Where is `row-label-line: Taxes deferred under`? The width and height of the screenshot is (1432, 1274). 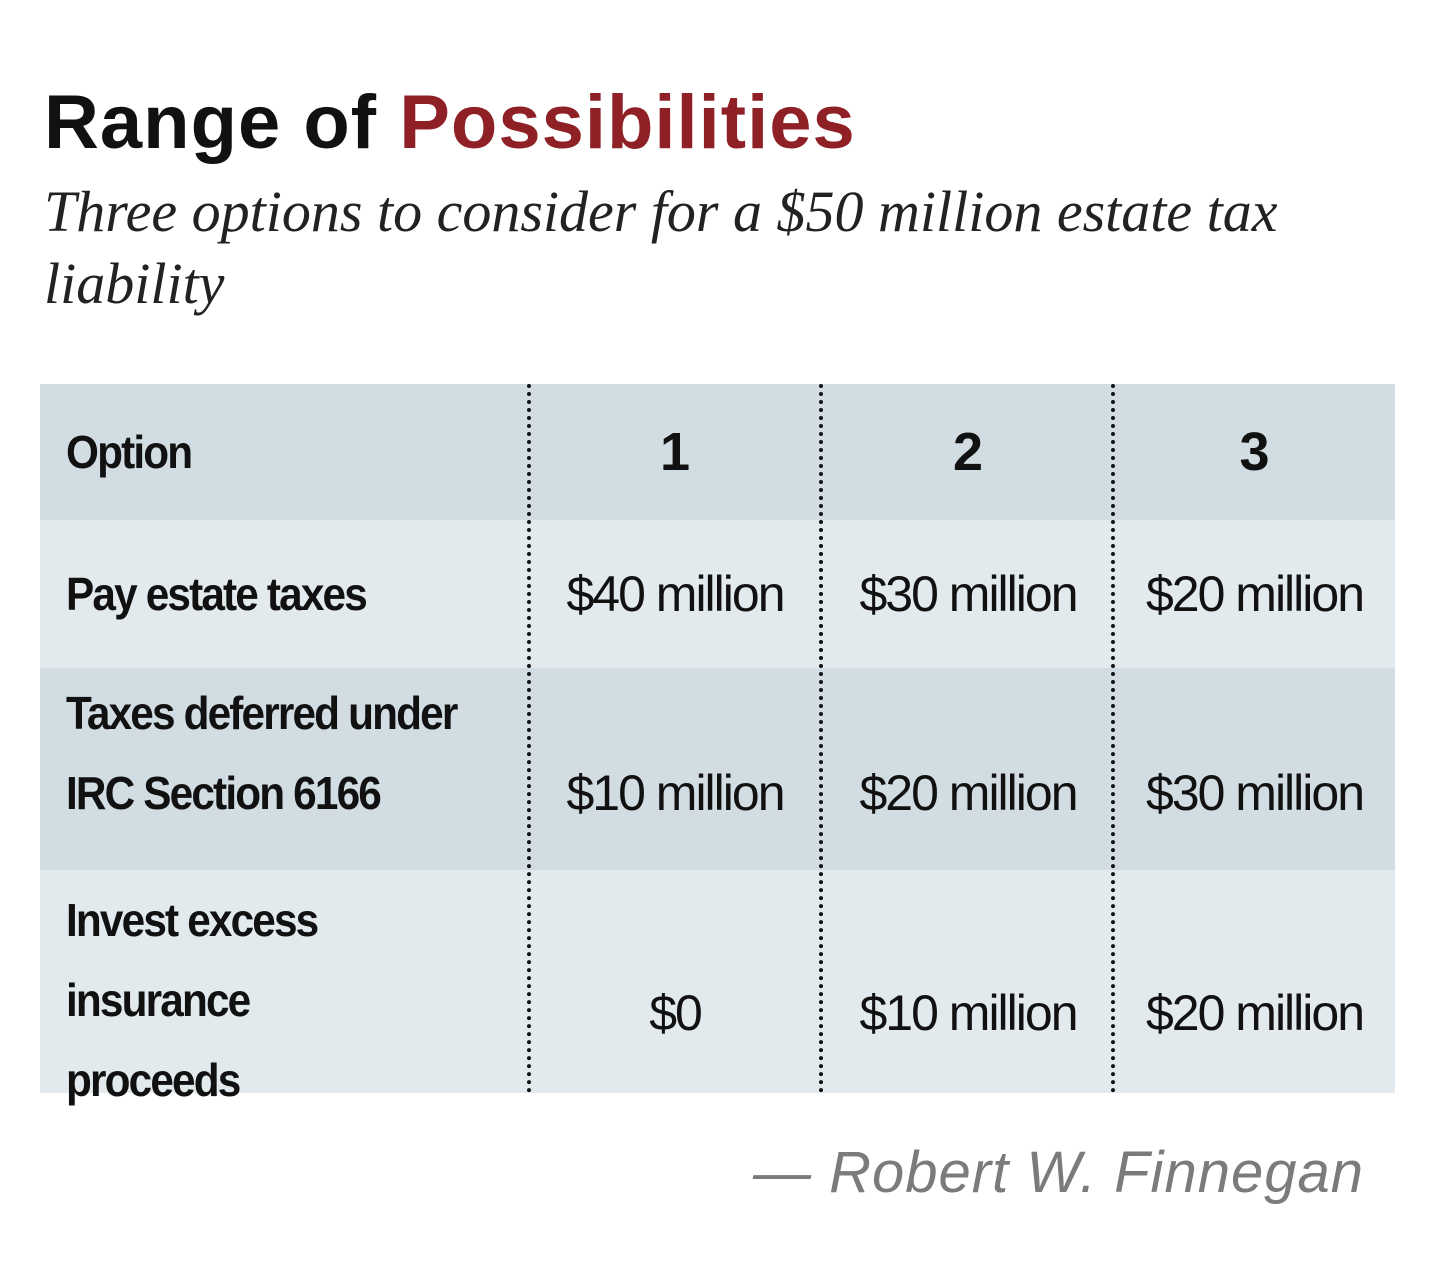 row-label-line: Taxes deferred under is located at coordinates (262, 713).